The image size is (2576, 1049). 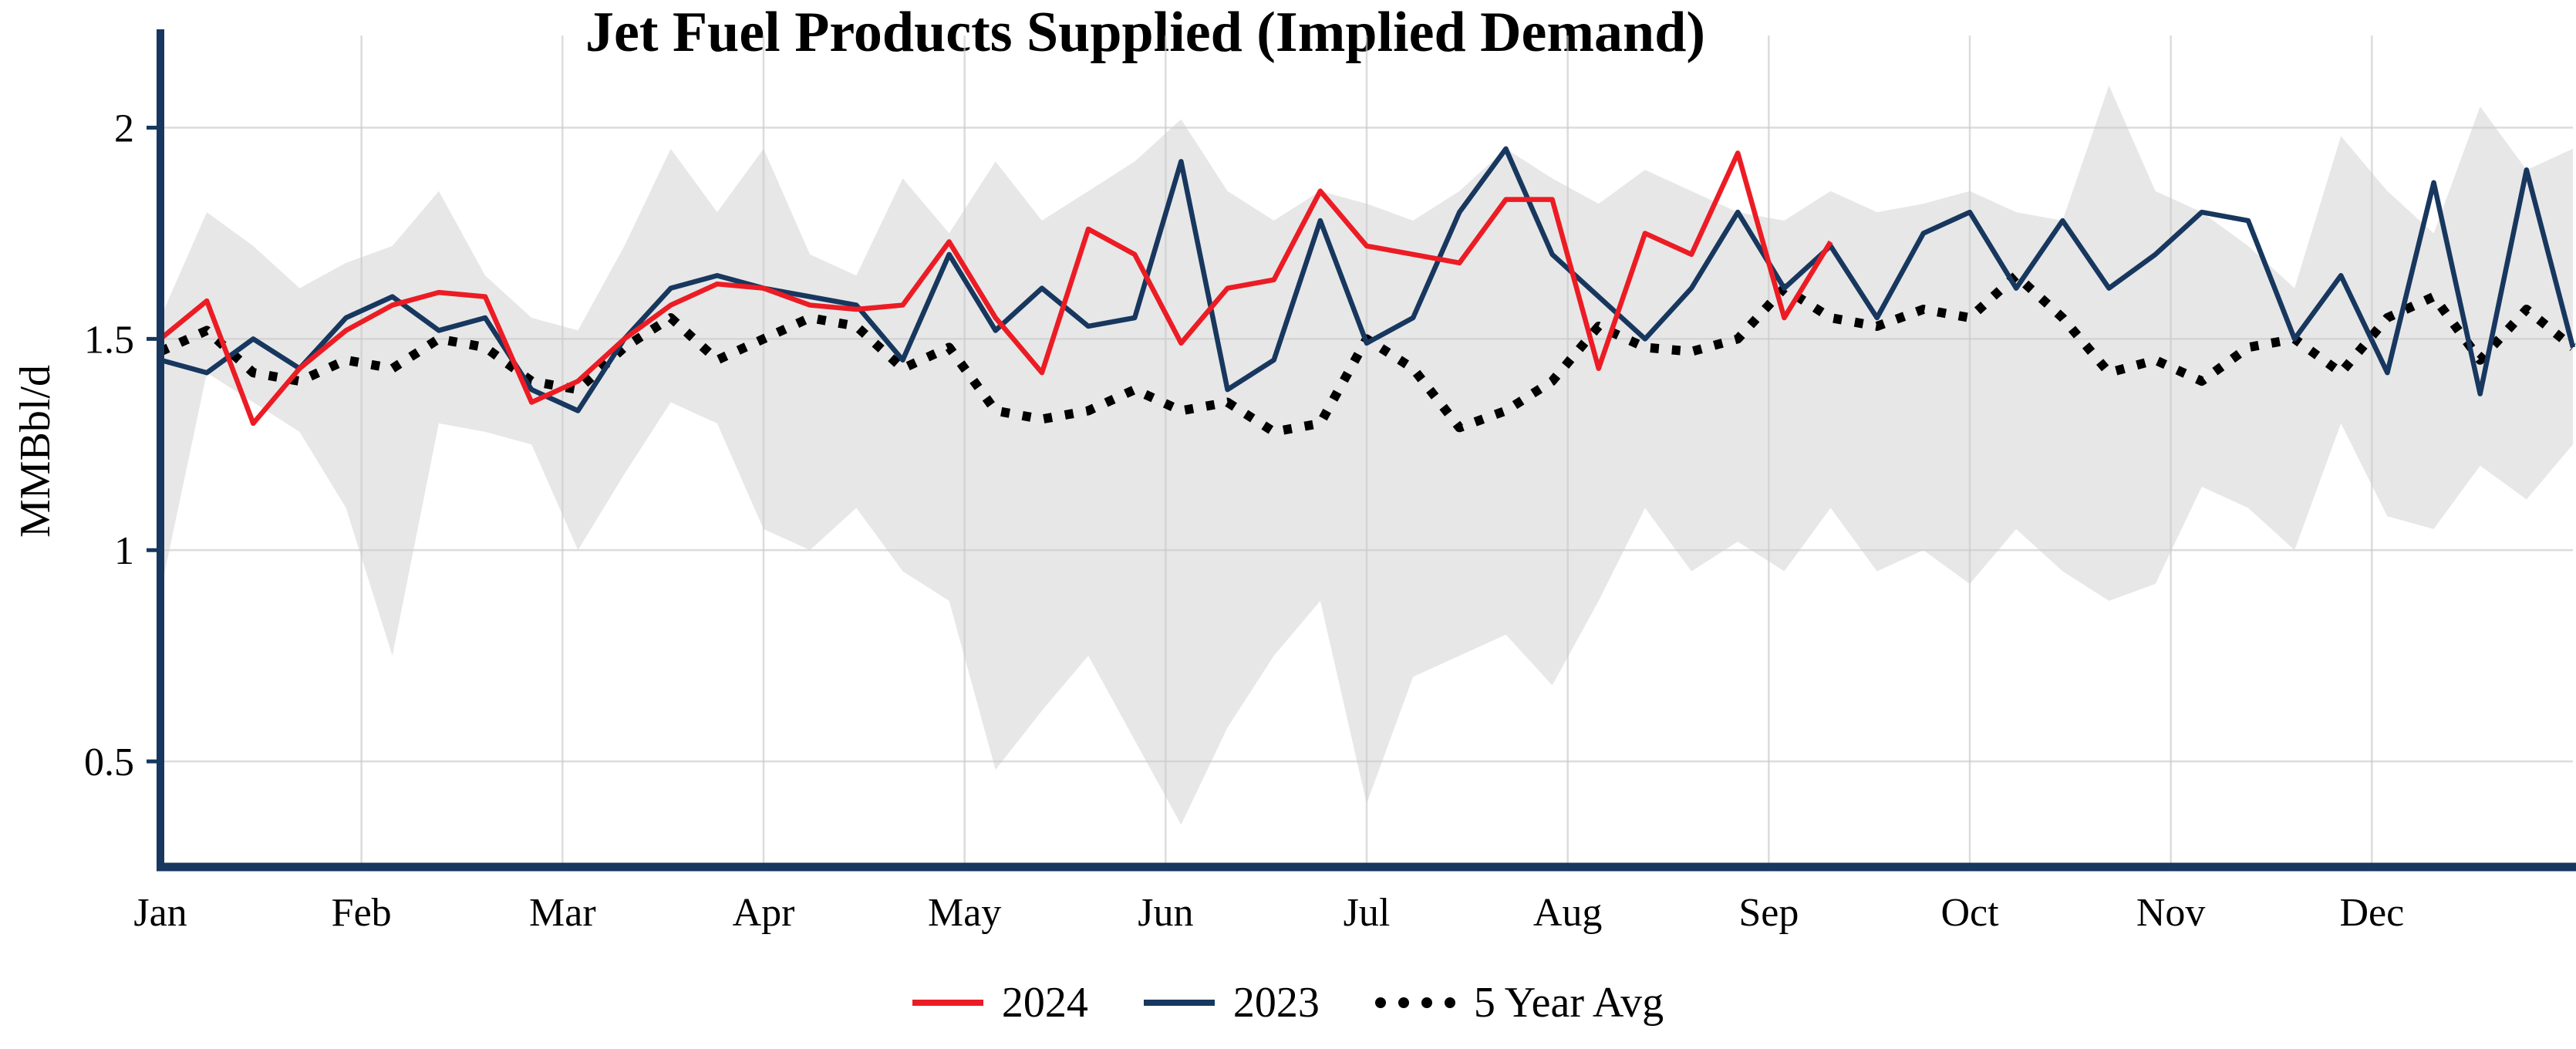 I want to click on y-tick-label: 1, so click(x=124, y=551).